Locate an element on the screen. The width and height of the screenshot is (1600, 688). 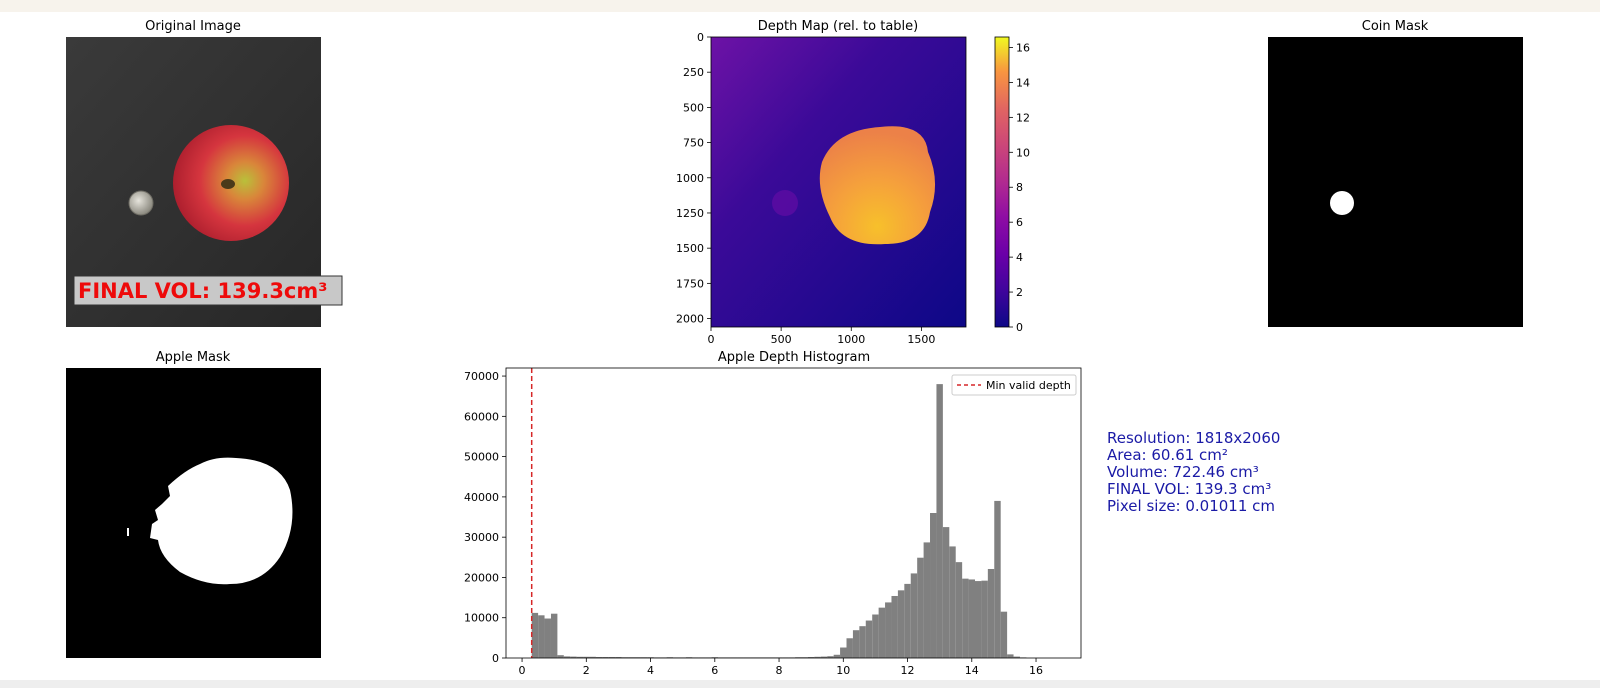
histogram-x-tick-label: 10 is located at coordinates (843, 670).